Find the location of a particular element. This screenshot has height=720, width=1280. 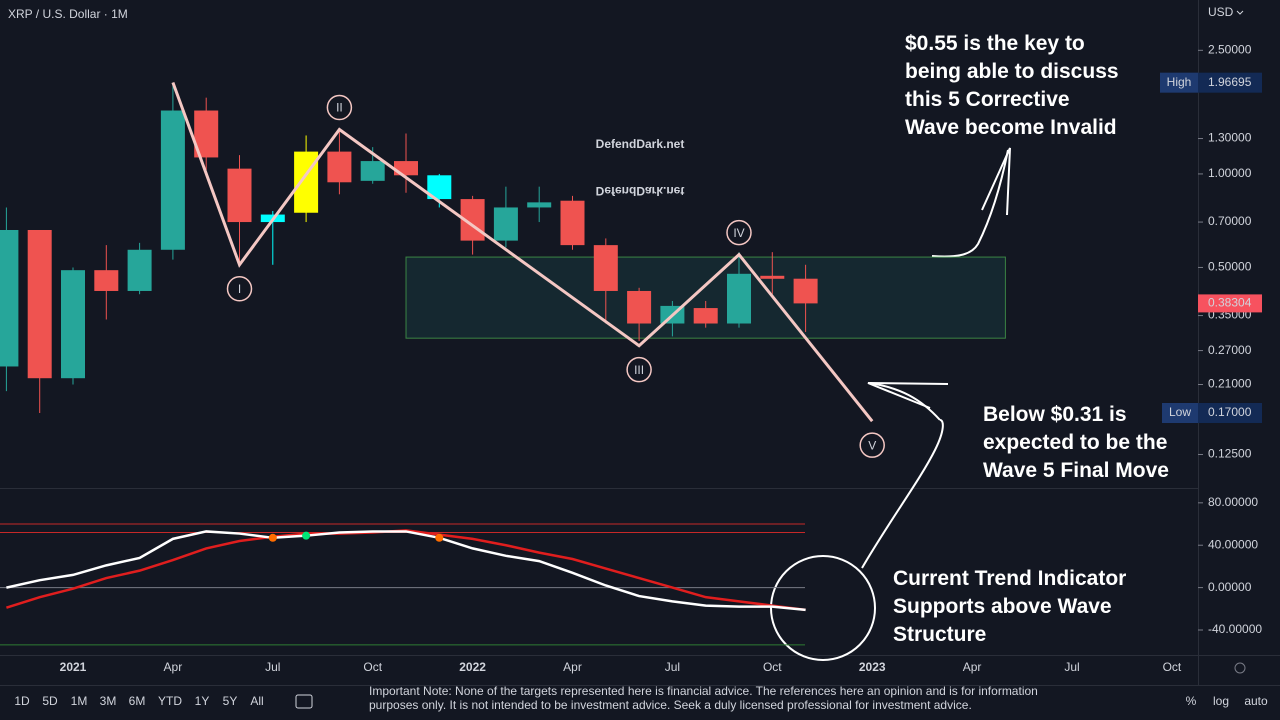

annotation: expected to be the is located at coordinates (1075, 442).